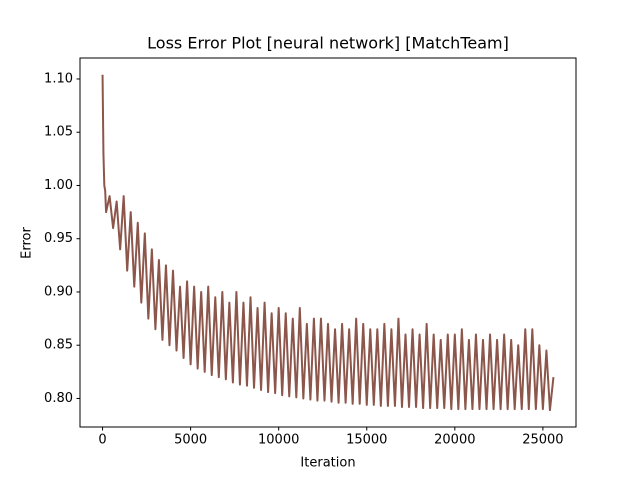 Image resolution: width=640 pixels, height=480 pixels. What do you see at coordinates (27, 243) in the screenshot?
I see `y-axis-label: Error` at bounding box center [27, 243].